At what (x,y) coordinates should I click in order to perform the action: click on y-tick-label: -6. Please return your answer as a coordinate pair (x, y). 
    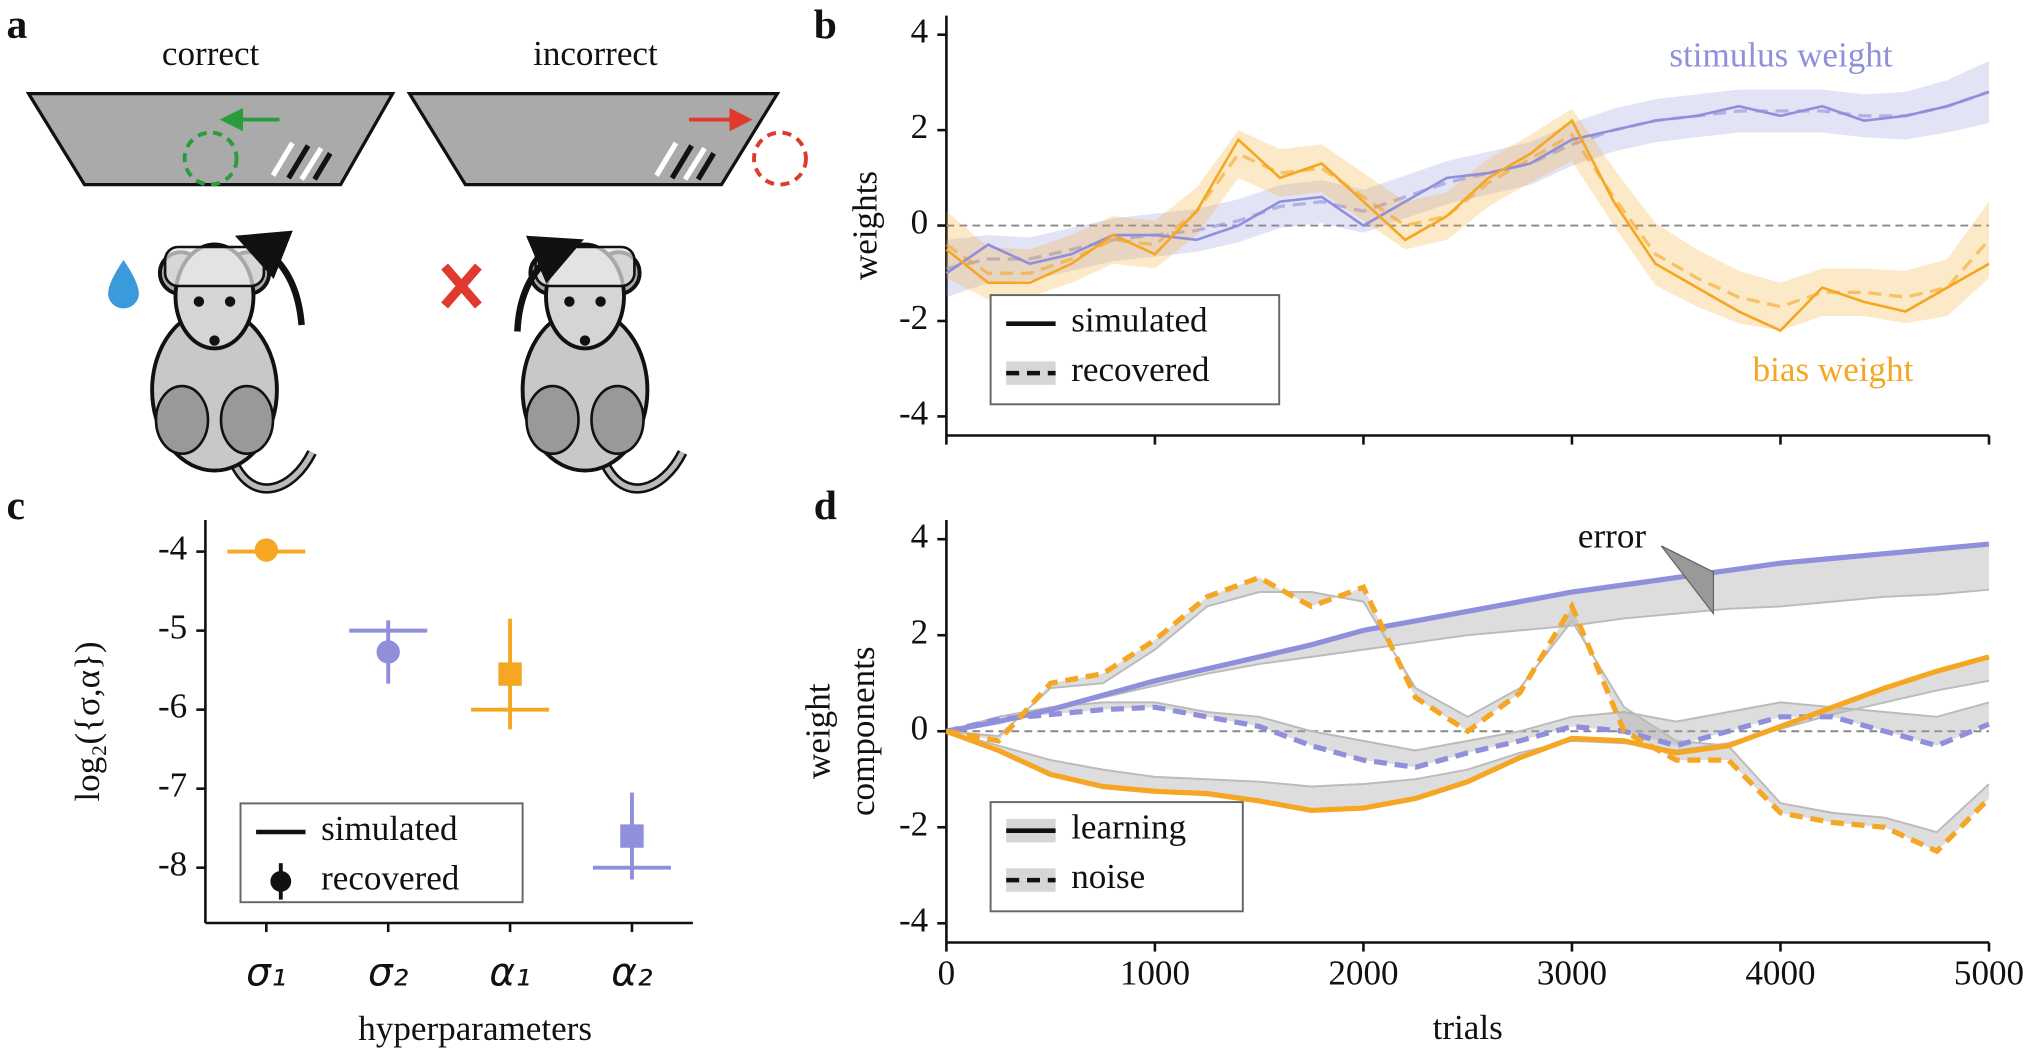
    Looking at the image, I should click on (172, 706).